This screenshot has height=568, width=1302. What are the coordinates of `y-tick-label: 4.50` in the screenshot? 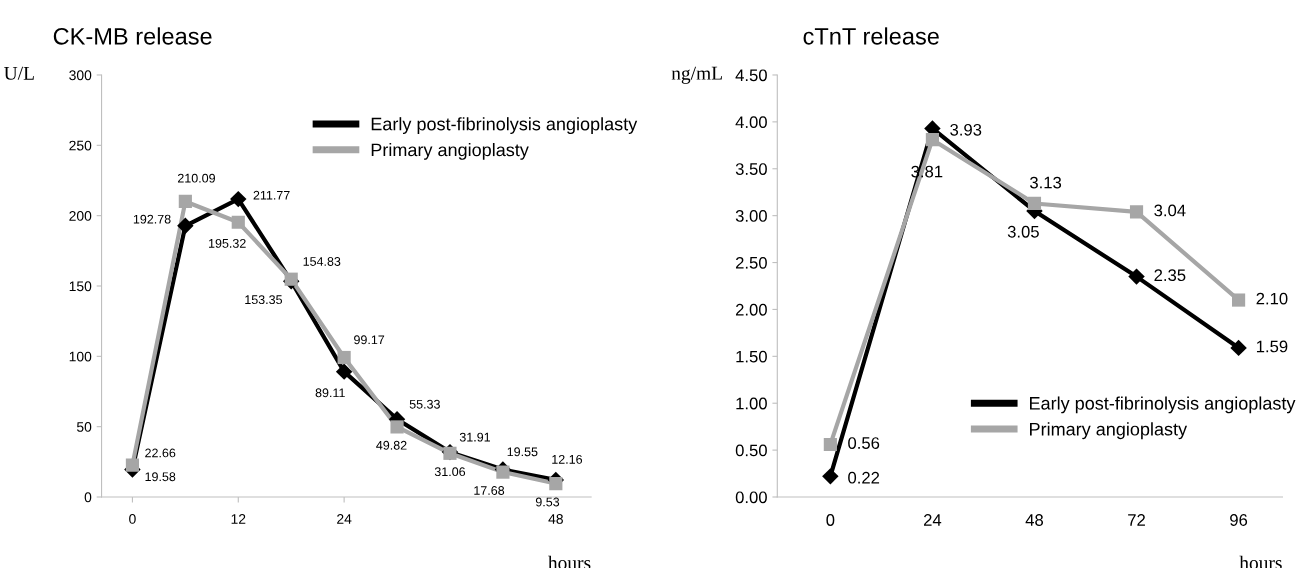 It's located at (751, 75).